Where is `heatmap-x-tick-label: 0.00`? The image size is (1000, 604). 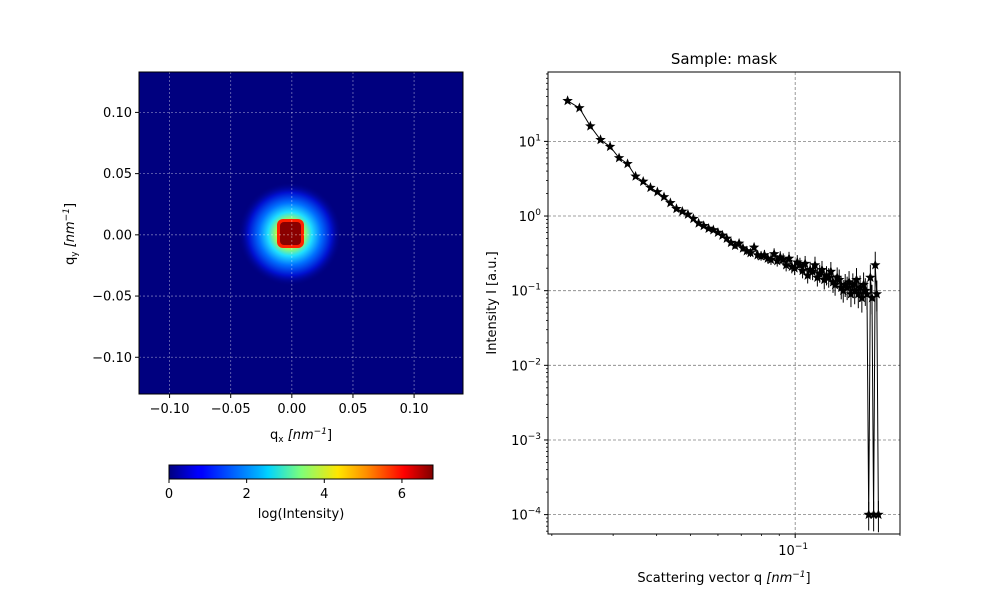
heatmap-x-tick-label: 0.00 is located at coordinates (291, 409).